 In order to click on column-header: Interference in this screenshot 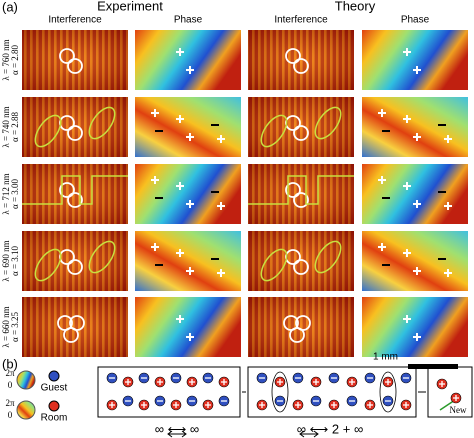, I will do `click(301, 20)`.